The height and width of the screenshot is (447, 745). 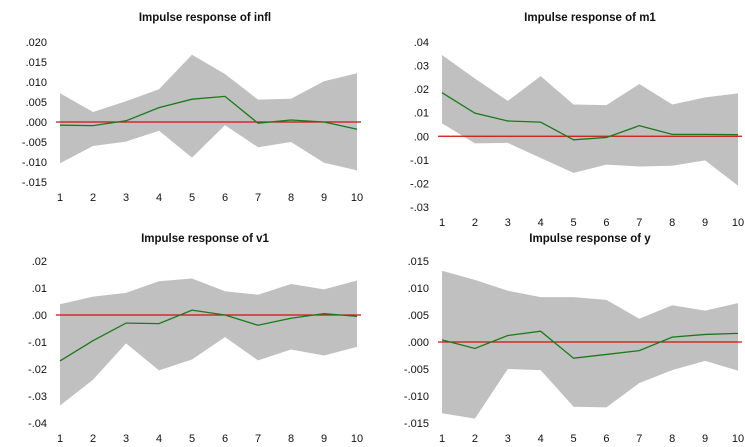 I want to click on chart-title: Impulse response of v1, so click(x=205, y=239).